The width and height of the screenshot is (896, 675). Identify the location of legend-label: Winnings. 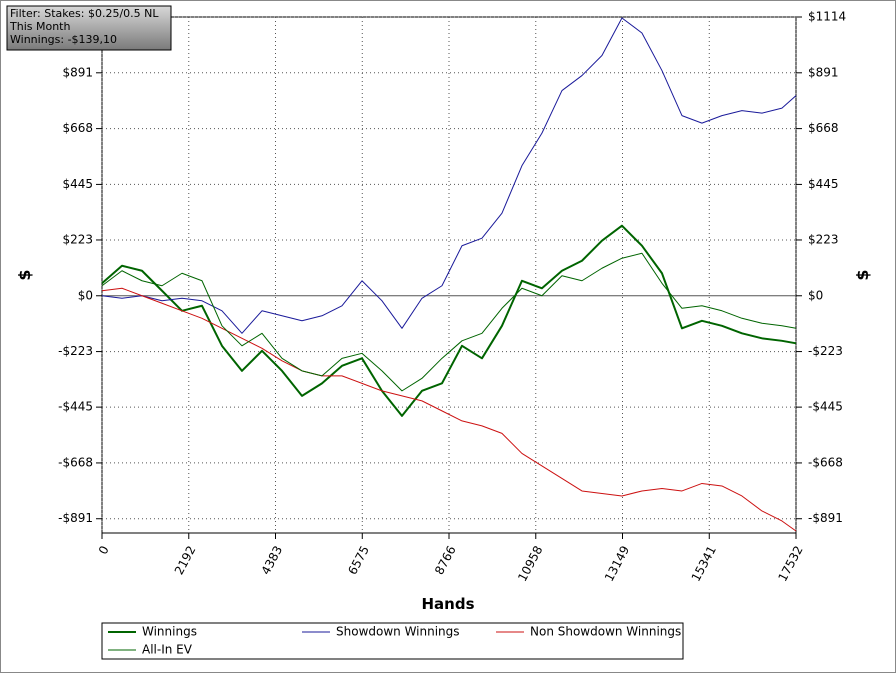
(169, 632).